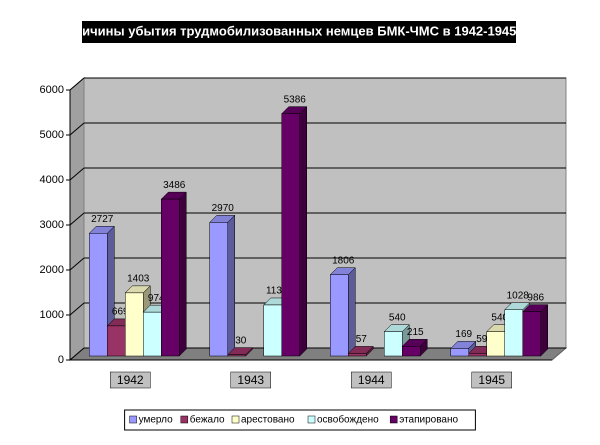 This screenshot has height=445, width=600. I want to click on value-label: 1403, so click(138, 279).